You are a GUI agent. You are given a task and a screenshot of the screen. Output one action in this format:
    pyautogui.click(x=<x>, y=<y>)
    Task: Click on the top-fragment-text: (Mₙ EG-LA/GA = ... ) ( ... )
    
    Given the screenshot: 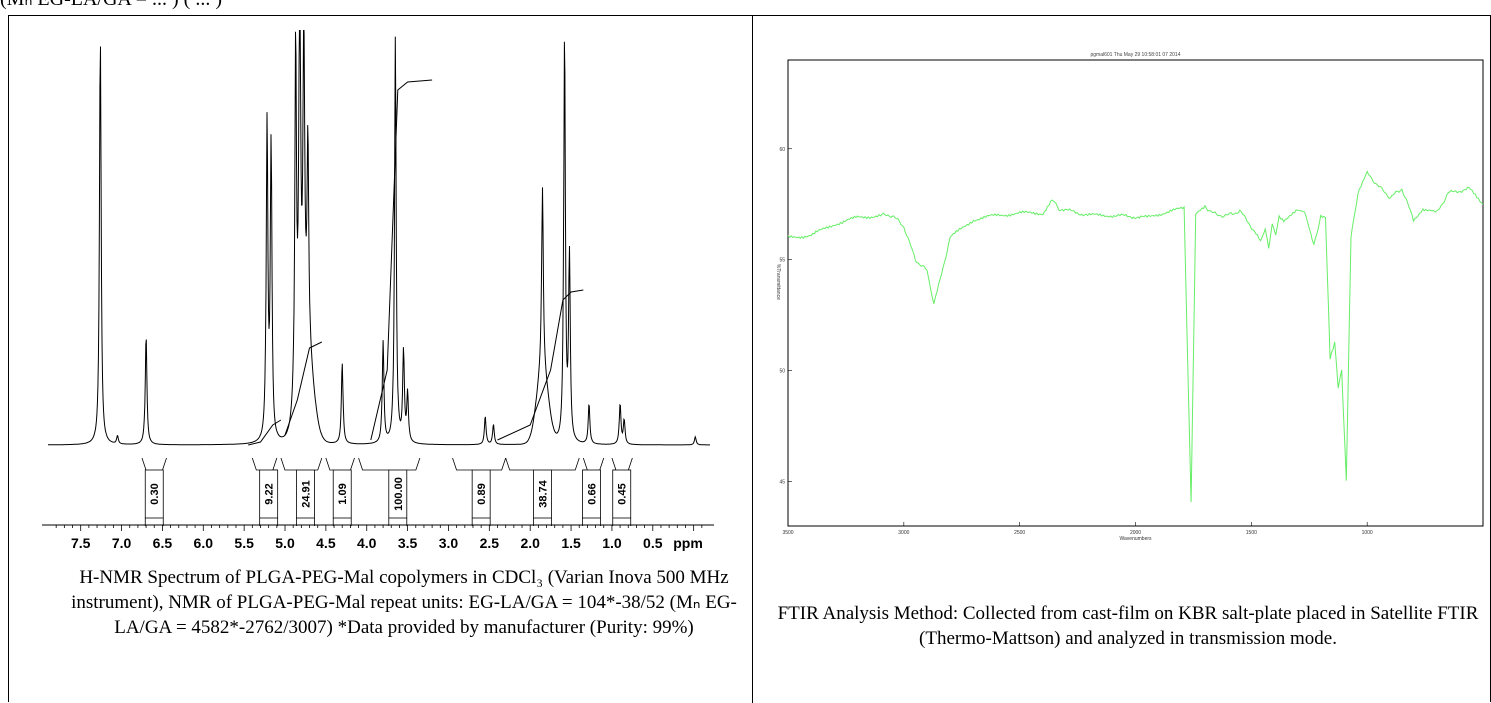 What is the action you would take?
    pyautogui.click(x=111, y=5)
    